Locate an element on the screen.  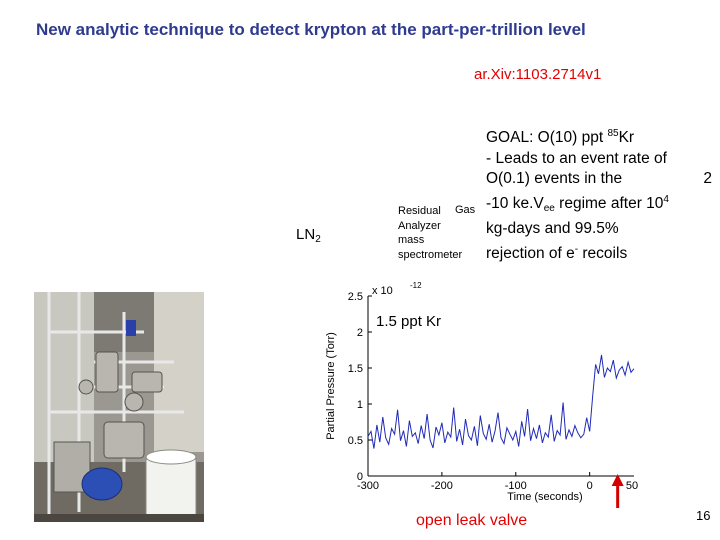
goal-line-3-number: 2 is located at coordinates (707, 179).